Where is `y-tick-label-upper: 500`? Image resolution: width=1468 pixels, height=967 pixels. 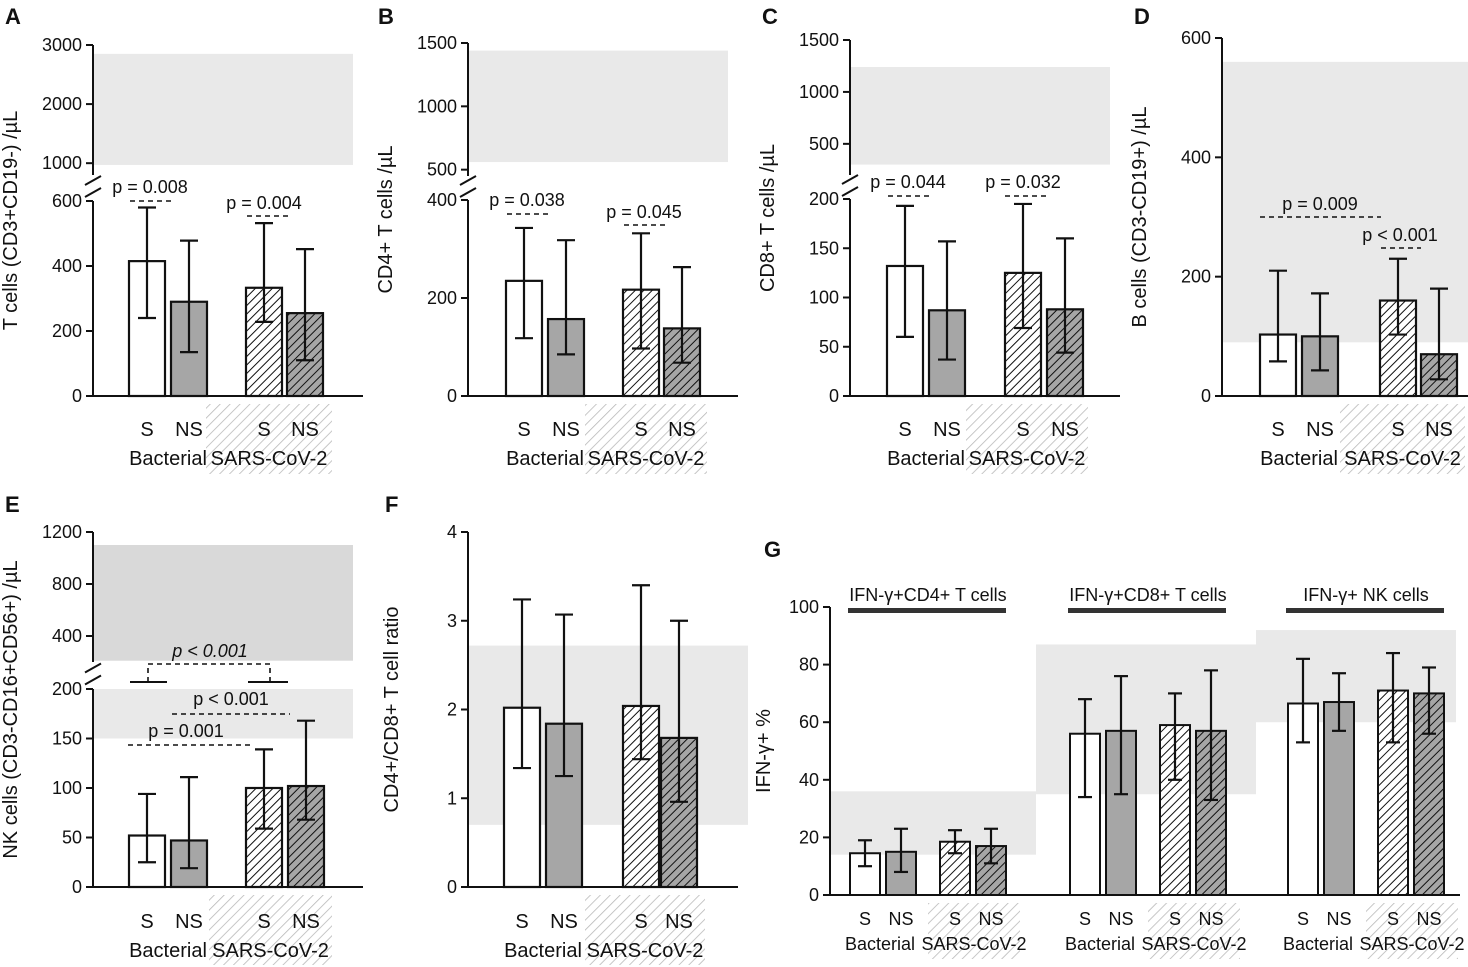
y-tick-label-upper: 500 is located at coordinates (824, 144).